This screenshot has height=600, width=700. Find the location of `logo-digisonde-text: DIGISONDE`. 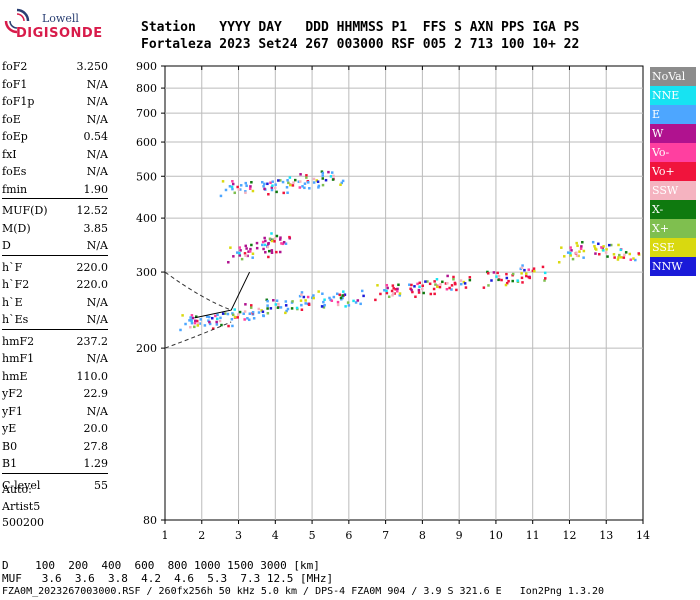

logo-digisonde-text: DIGISONDE is located at coordinates (59, 33).